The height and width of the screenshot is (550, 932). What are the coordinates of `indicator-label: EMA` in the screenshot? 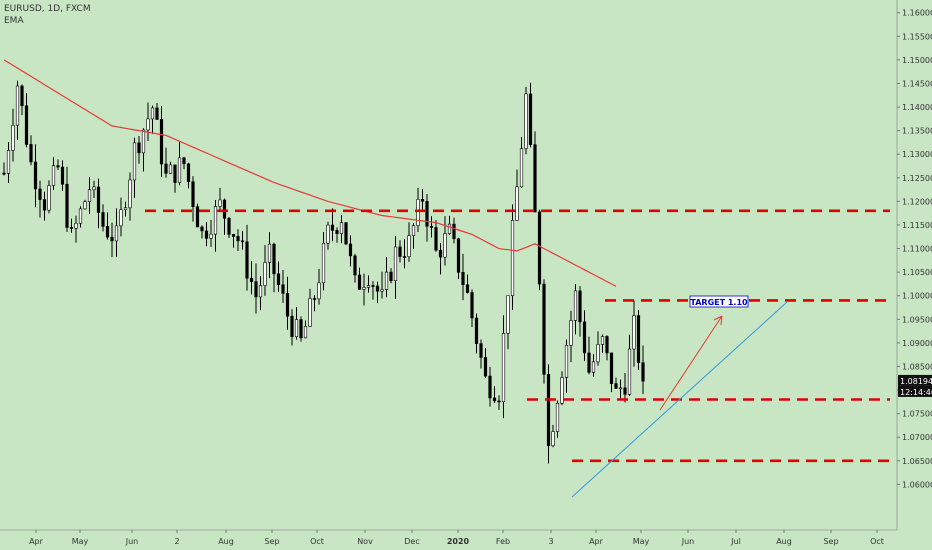 It's located at (14, 21).